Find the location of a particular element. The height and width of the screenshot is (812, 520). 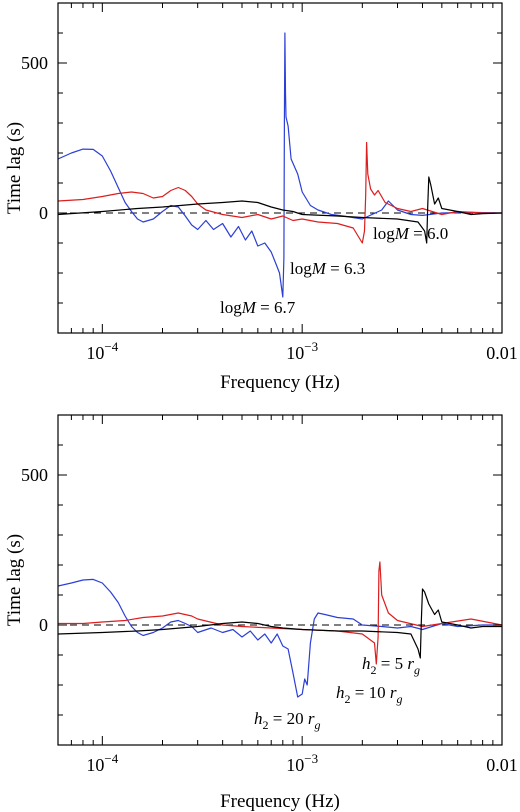

series-annotation: logM = 6.0 is located at coordinates (410, 233).